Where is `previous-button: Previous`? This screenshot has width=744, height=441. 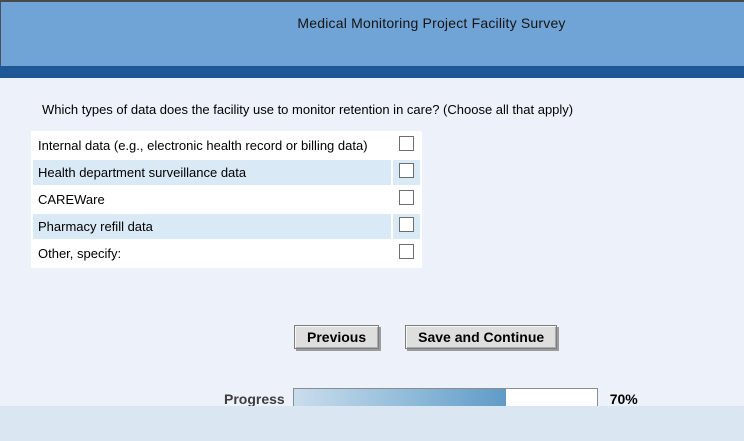 previous-button: Previous is located at coordinates (337, 337).